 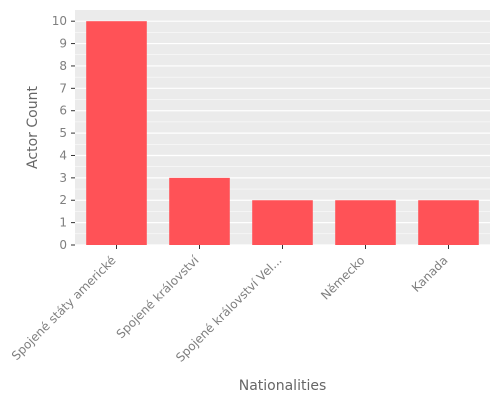 I want to click on y-tick-label: 6, so click(x=63, y=111).